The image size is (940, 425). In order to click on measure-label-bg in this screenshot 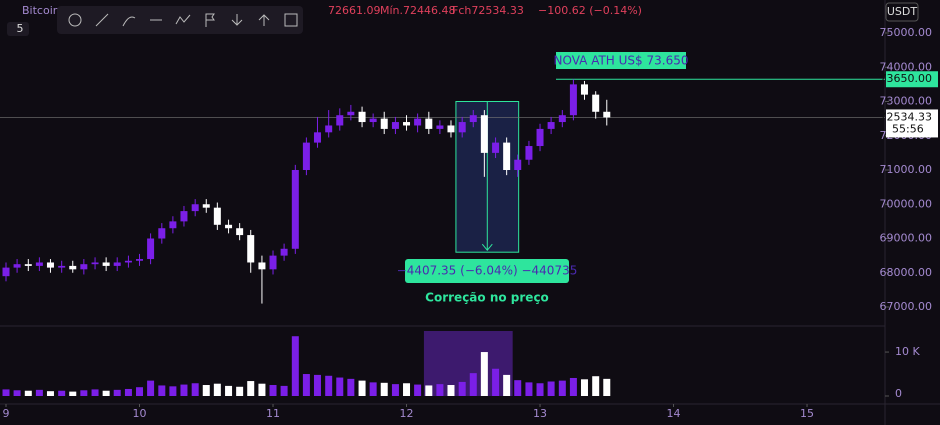, I will do `click(487, 271)`.